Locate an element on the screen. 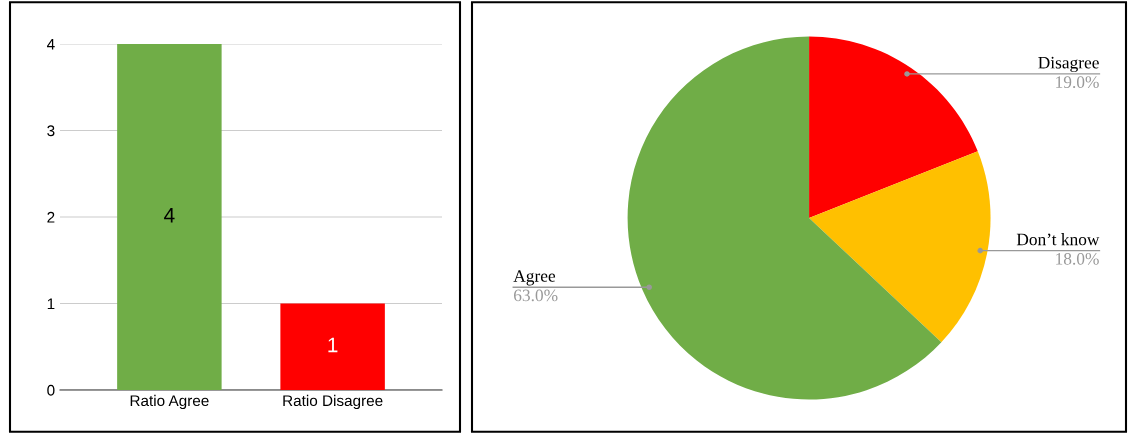 The height and width of the screenshot is (434, 1128). y-tick-label: 3 is located at coordinates (51, 131).